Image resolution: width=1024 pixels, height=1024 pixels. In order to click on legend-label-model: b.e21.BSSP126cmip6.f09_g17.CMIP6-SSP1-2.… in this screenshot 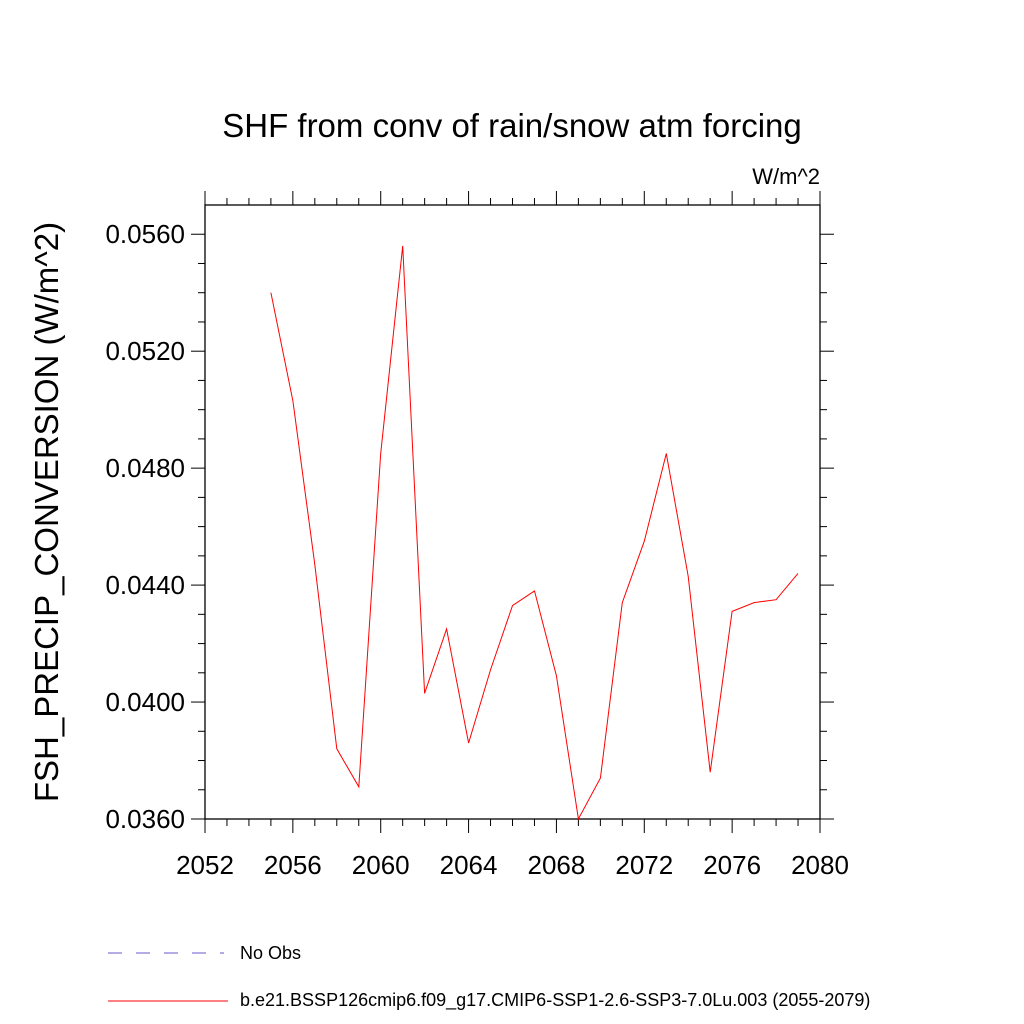, I will do `click(555, 1000)`.